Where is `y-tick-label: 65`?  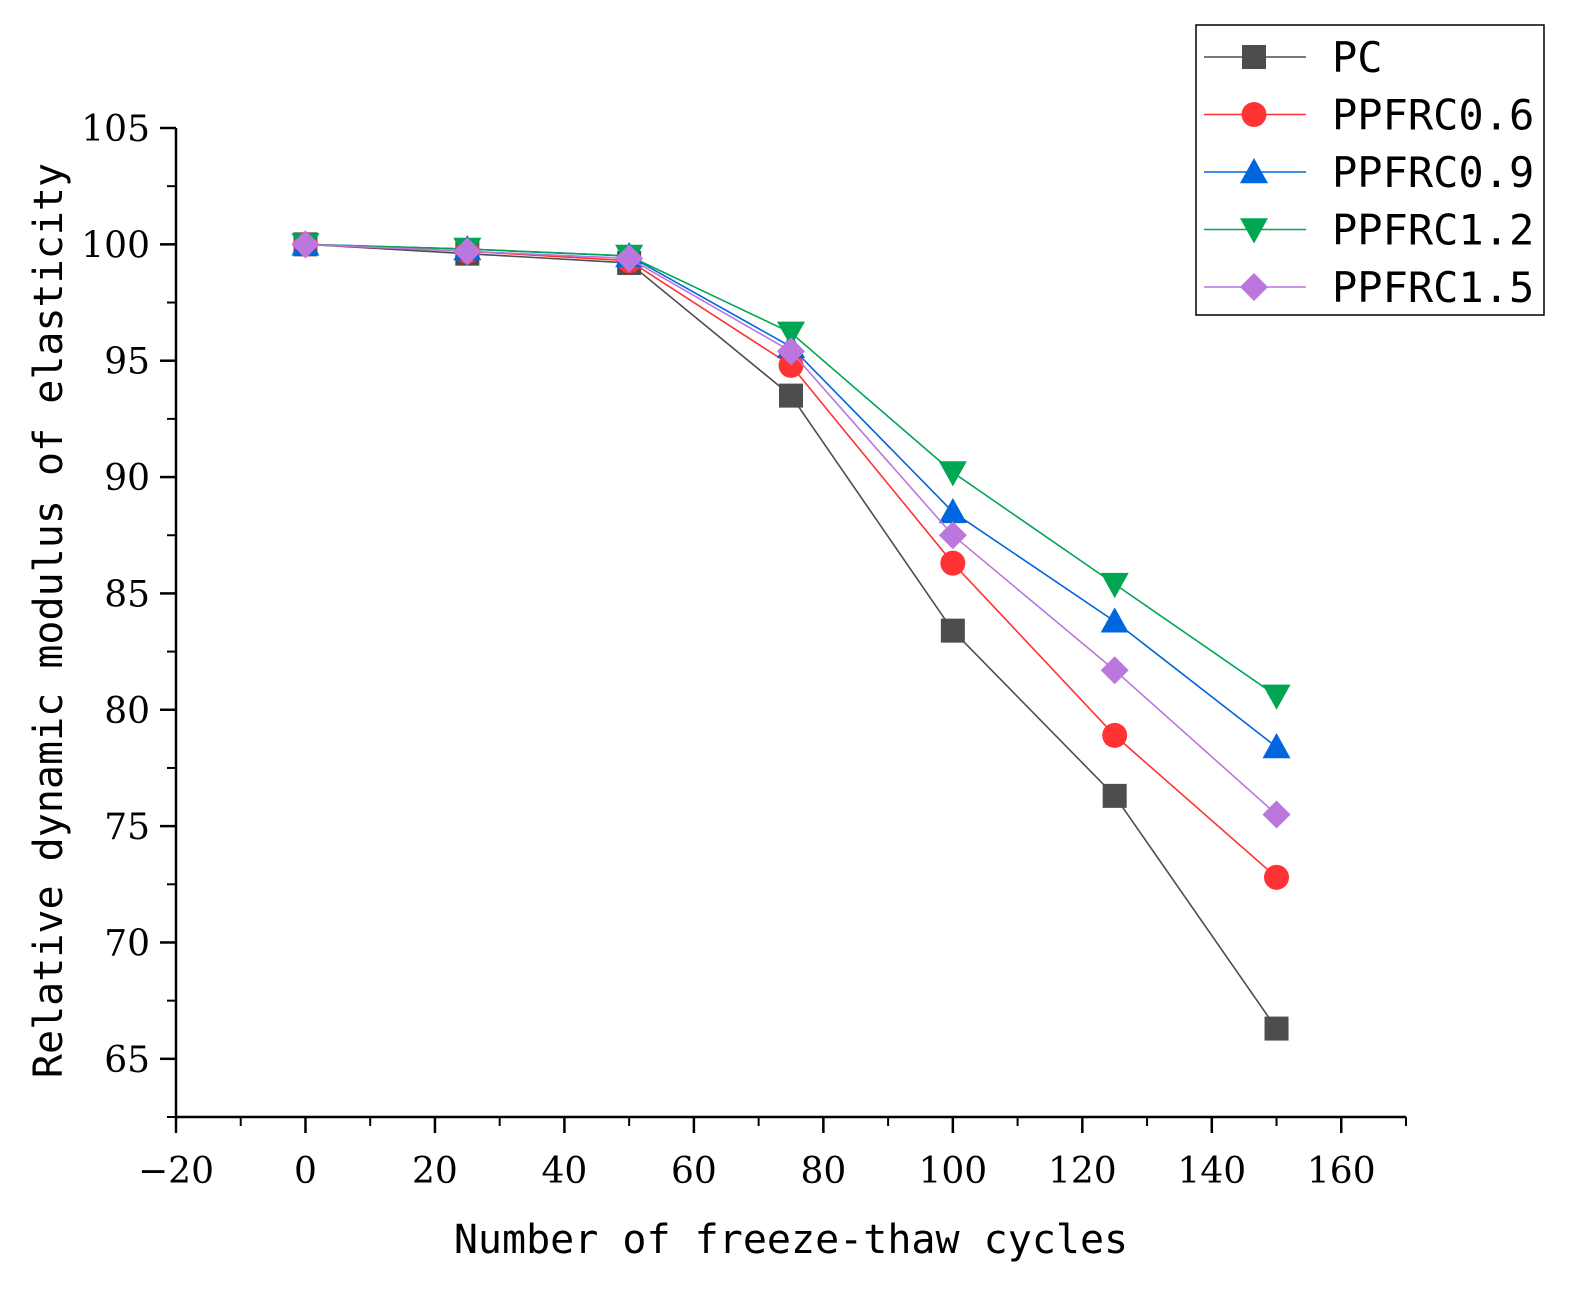 y-tick-label: 65 is located at coordinates (127, 1060).